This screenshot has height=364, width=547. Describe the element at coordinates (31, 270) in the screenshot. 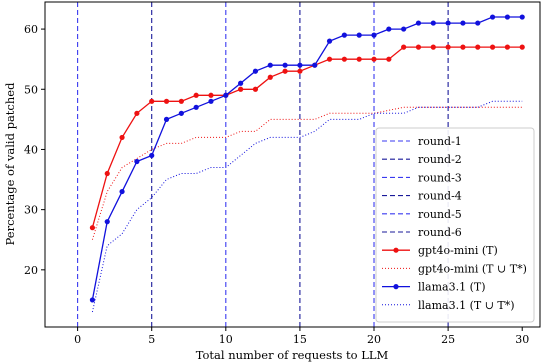

I see `y-tick-label: 20` at that location.